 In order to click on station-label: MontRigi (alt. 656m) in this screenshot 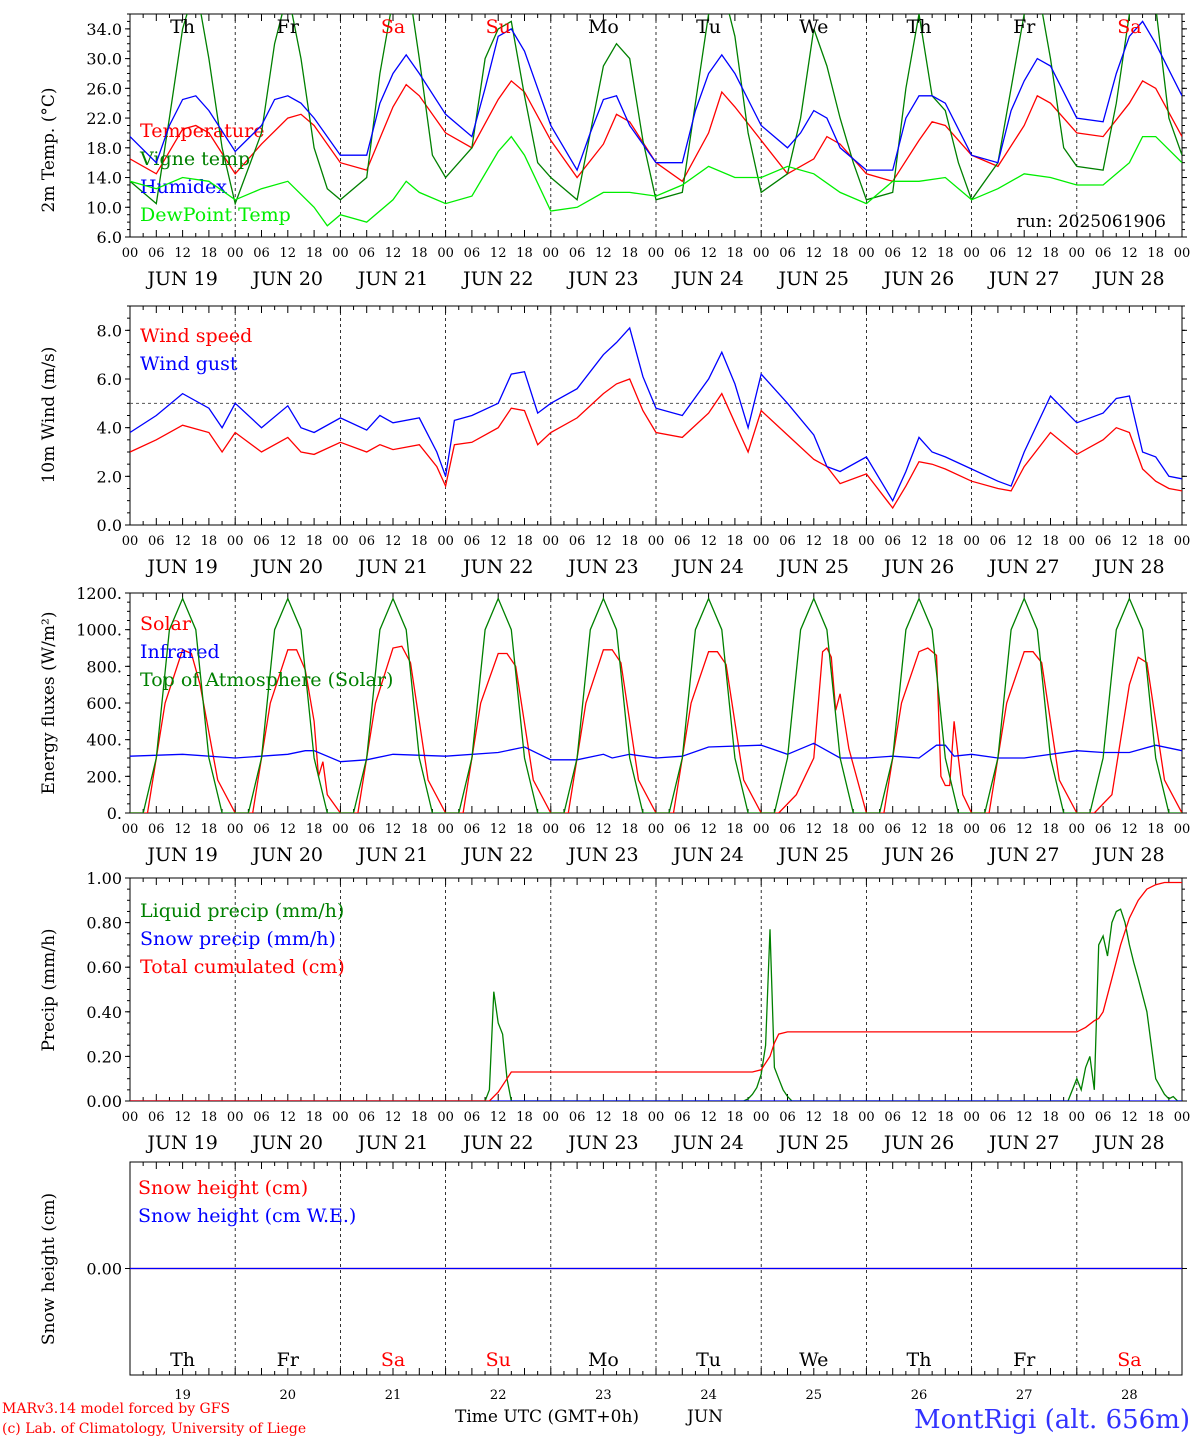, I will do `click(1052, 1420)`.